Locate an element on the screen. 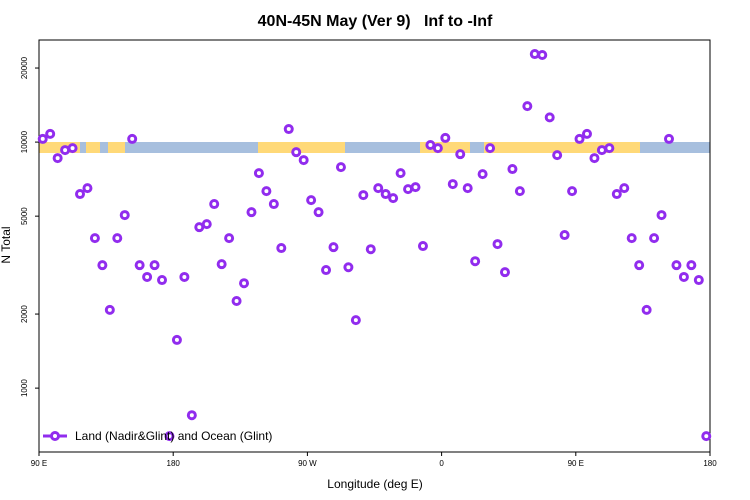 This screenshot has height=500, width=750. y-tick-label: 10000 is located at coordinates (24, 141).